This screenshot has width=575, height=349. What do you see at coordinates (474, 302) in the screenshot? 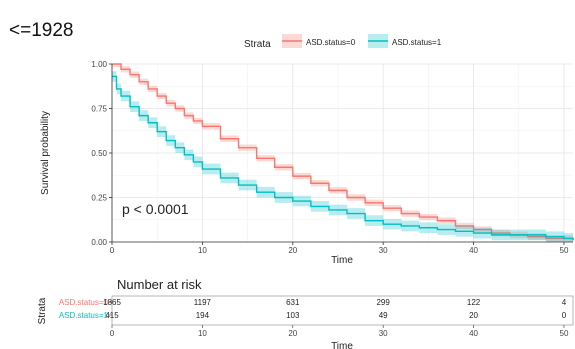
I see `risk-cell: 122` at bounding box center [474, 302].